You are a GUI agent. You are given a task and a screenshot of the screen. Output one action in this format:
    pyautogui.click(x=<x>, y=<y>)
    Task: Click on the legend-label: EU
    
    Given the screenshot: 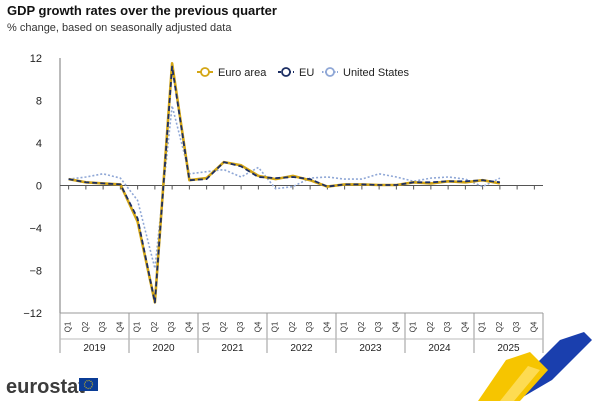 What is the action you would take?
    pyautogui.click(x=306, y=73)
    